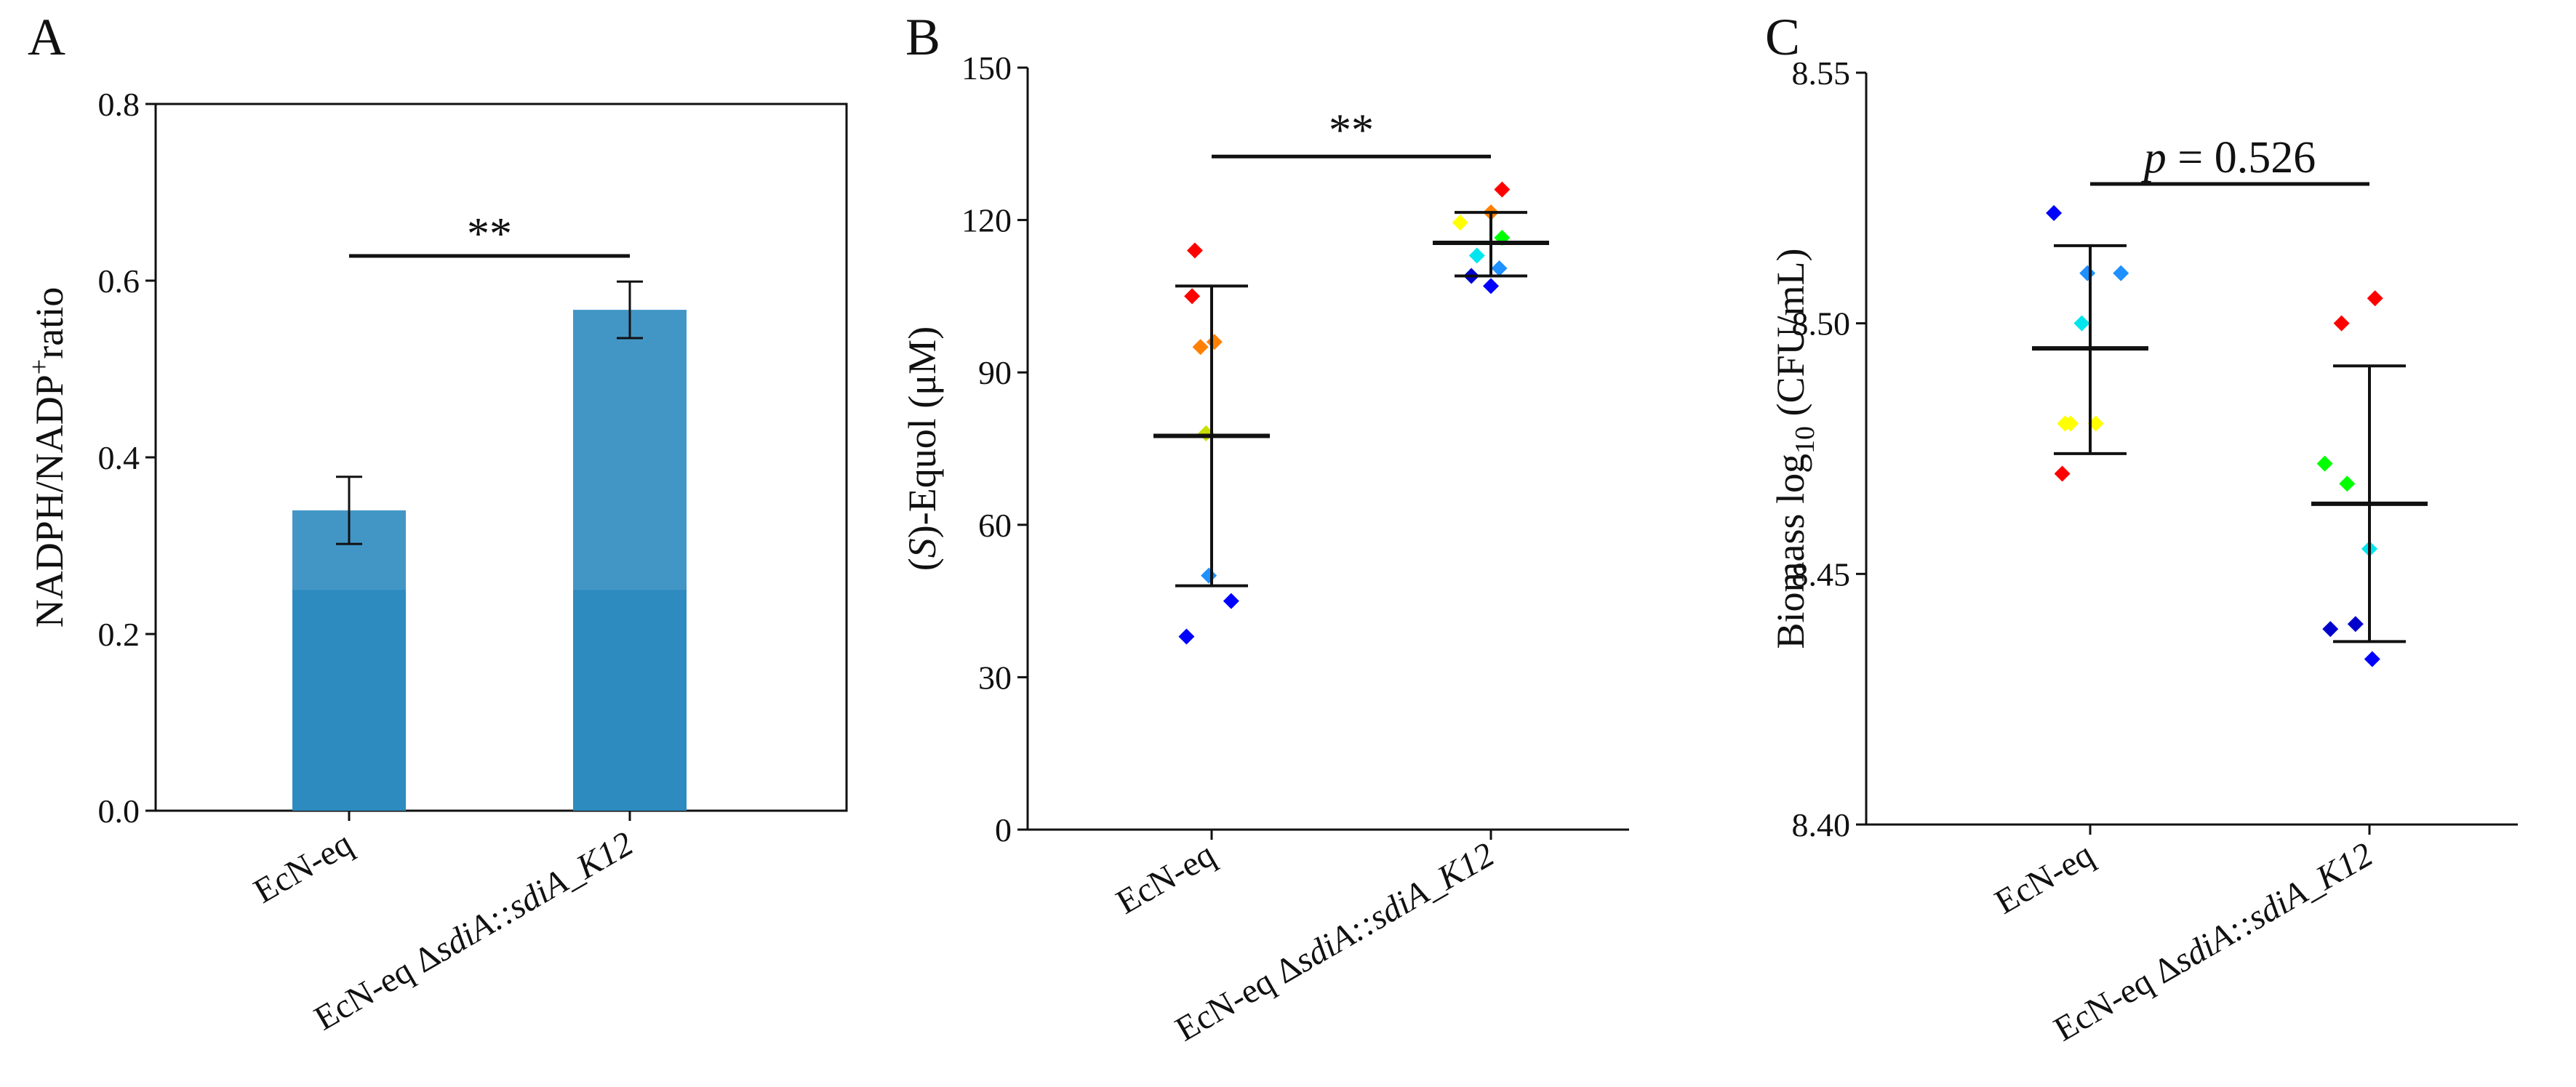 Image resolution: width=2576 pixels, height=1087 pixels. What do you see at coordinates (2154, 157) in the screenshot?
I see `p-symbol: p` at bounding box center [2154, 157].